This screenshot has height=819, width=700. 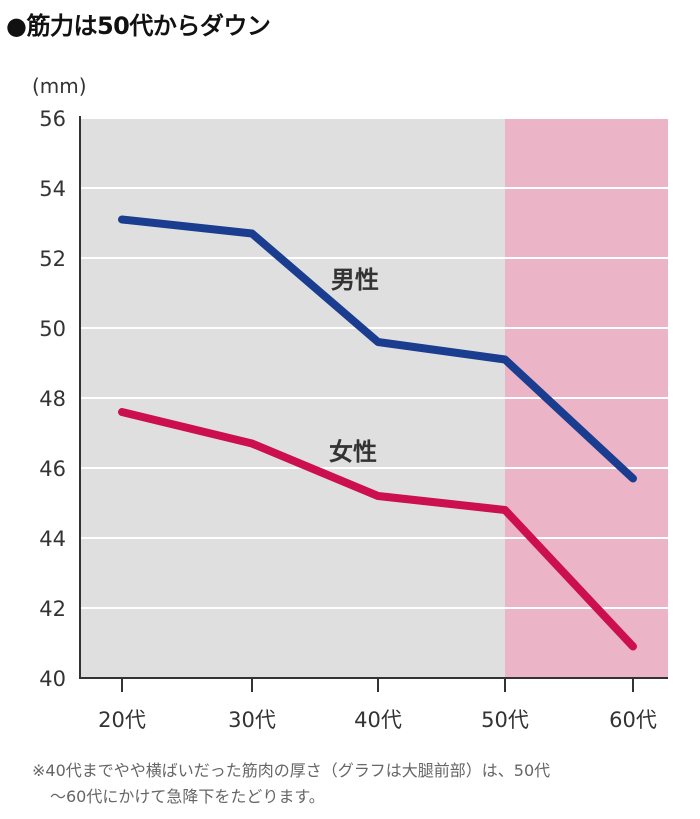 I want to click on x-tick-label: 50代, so click(x=505, y=720).